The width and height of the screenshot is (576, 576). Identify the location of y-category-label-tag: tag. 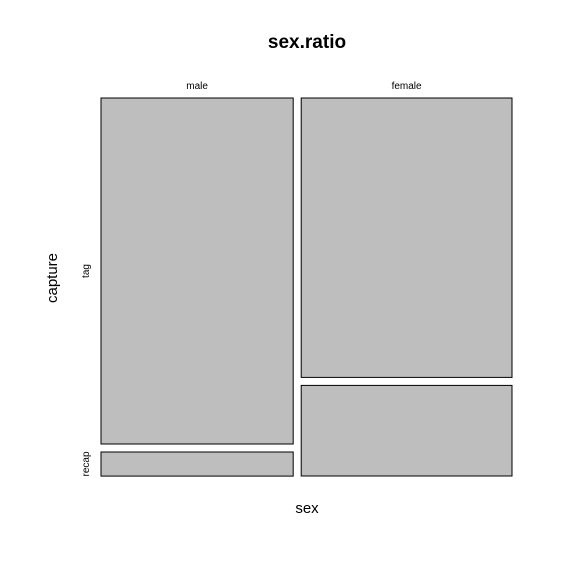
(86, 271).